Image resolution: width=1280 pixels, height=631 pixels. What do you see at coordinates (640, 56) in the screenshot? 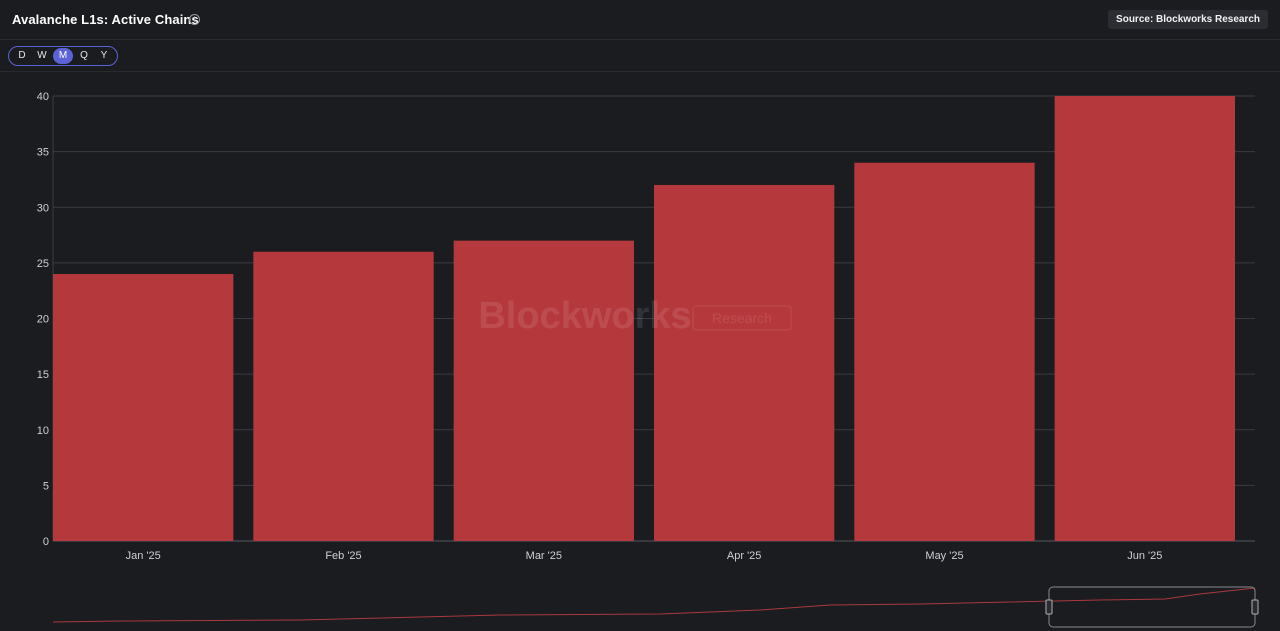
I see `chart-toolbar: D W M Q Y` at bounding box center [640, 56].